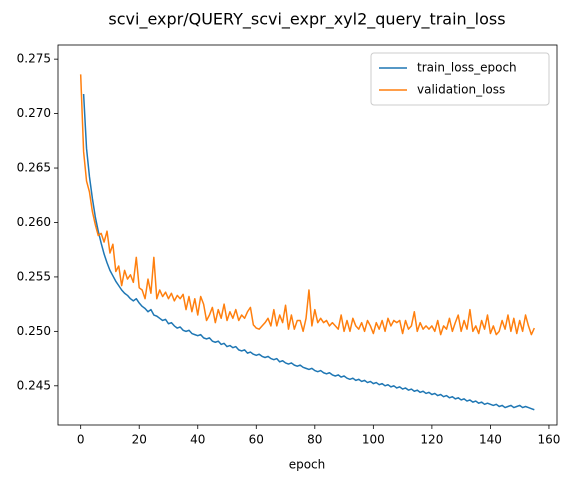  What do you see at coordinates (373, 440) in the screenshot?
I see `x-tick-label: 100` at bounding box center [373, 440].